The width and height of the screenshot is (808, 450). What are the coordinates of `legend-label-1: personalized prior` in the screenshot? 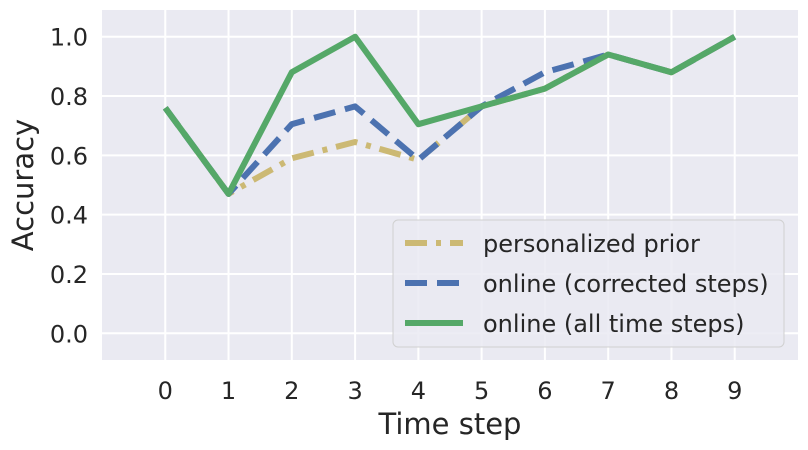 It's located at (591, 244).